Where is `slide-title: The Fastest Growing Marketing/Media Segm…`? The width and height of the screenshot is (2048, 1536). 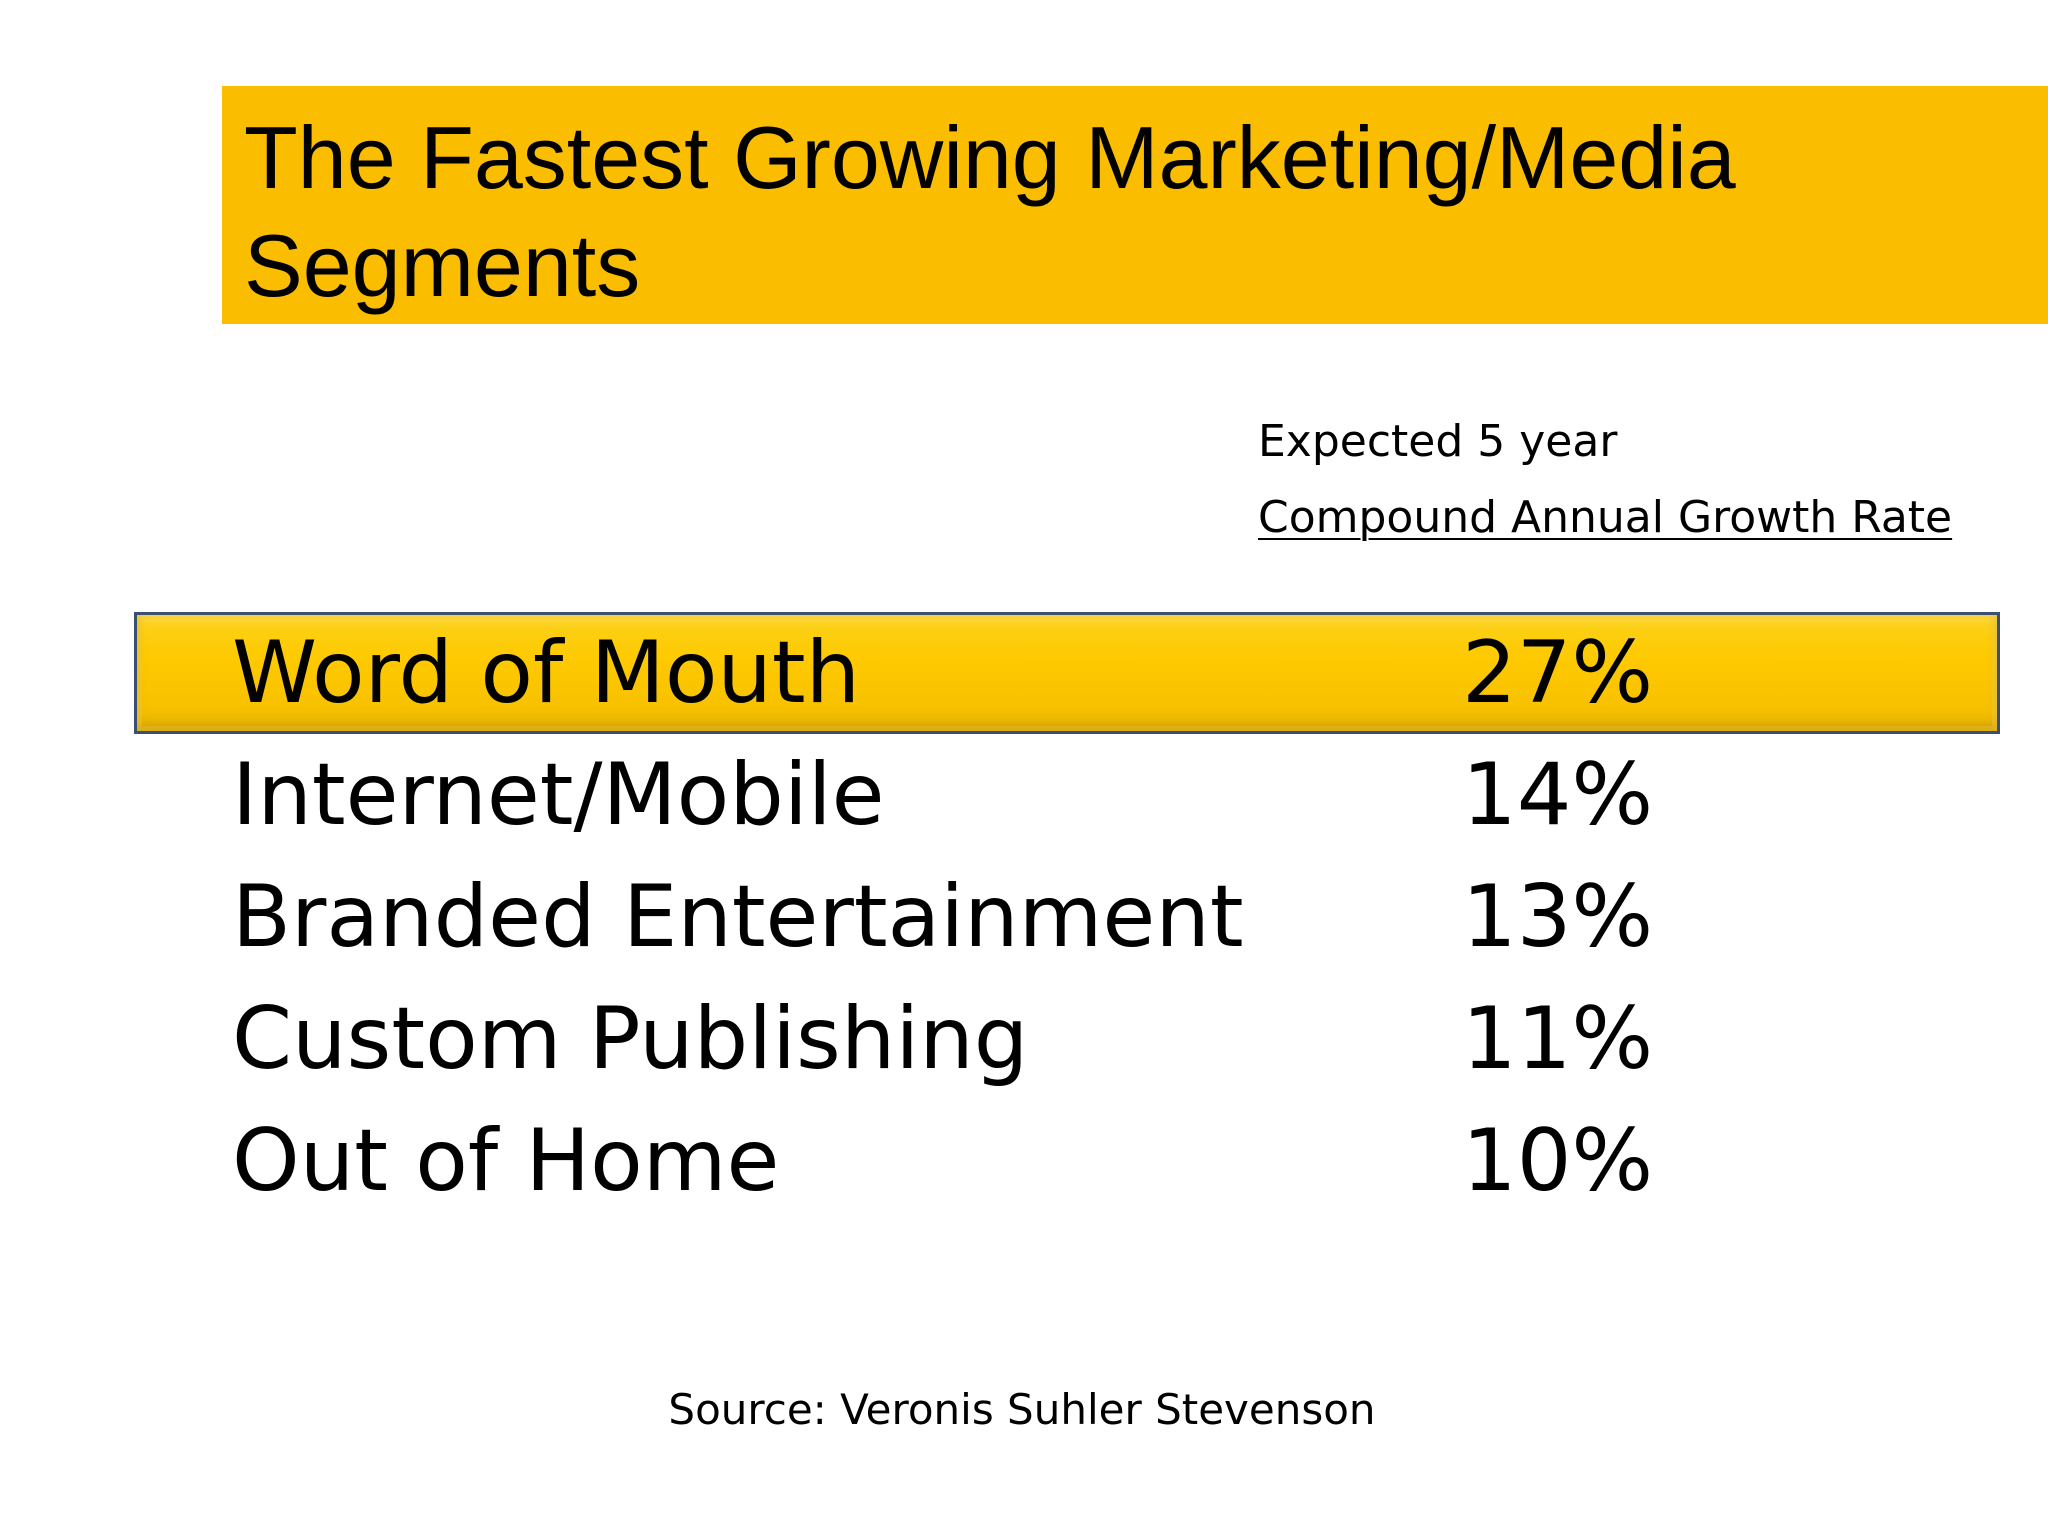 slide-title: The Fastest Growing Marketing/Media Segm… is located at coordinates (1146, 212).